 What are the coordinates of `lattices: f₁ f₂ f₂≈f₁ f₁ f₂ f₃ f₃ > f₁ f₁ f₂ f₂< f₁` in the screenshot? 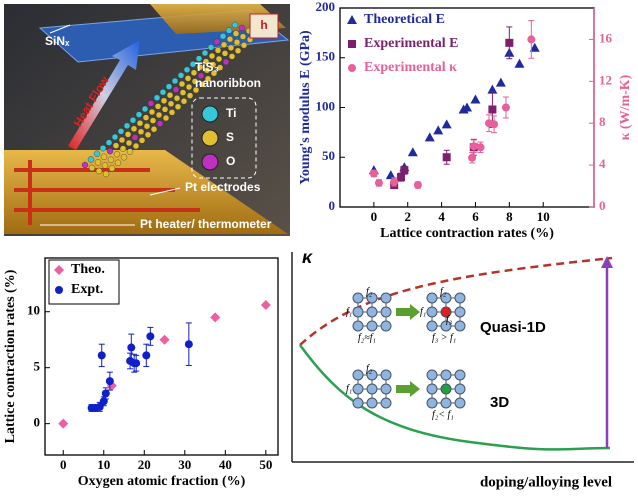 It's located at (406, 353).